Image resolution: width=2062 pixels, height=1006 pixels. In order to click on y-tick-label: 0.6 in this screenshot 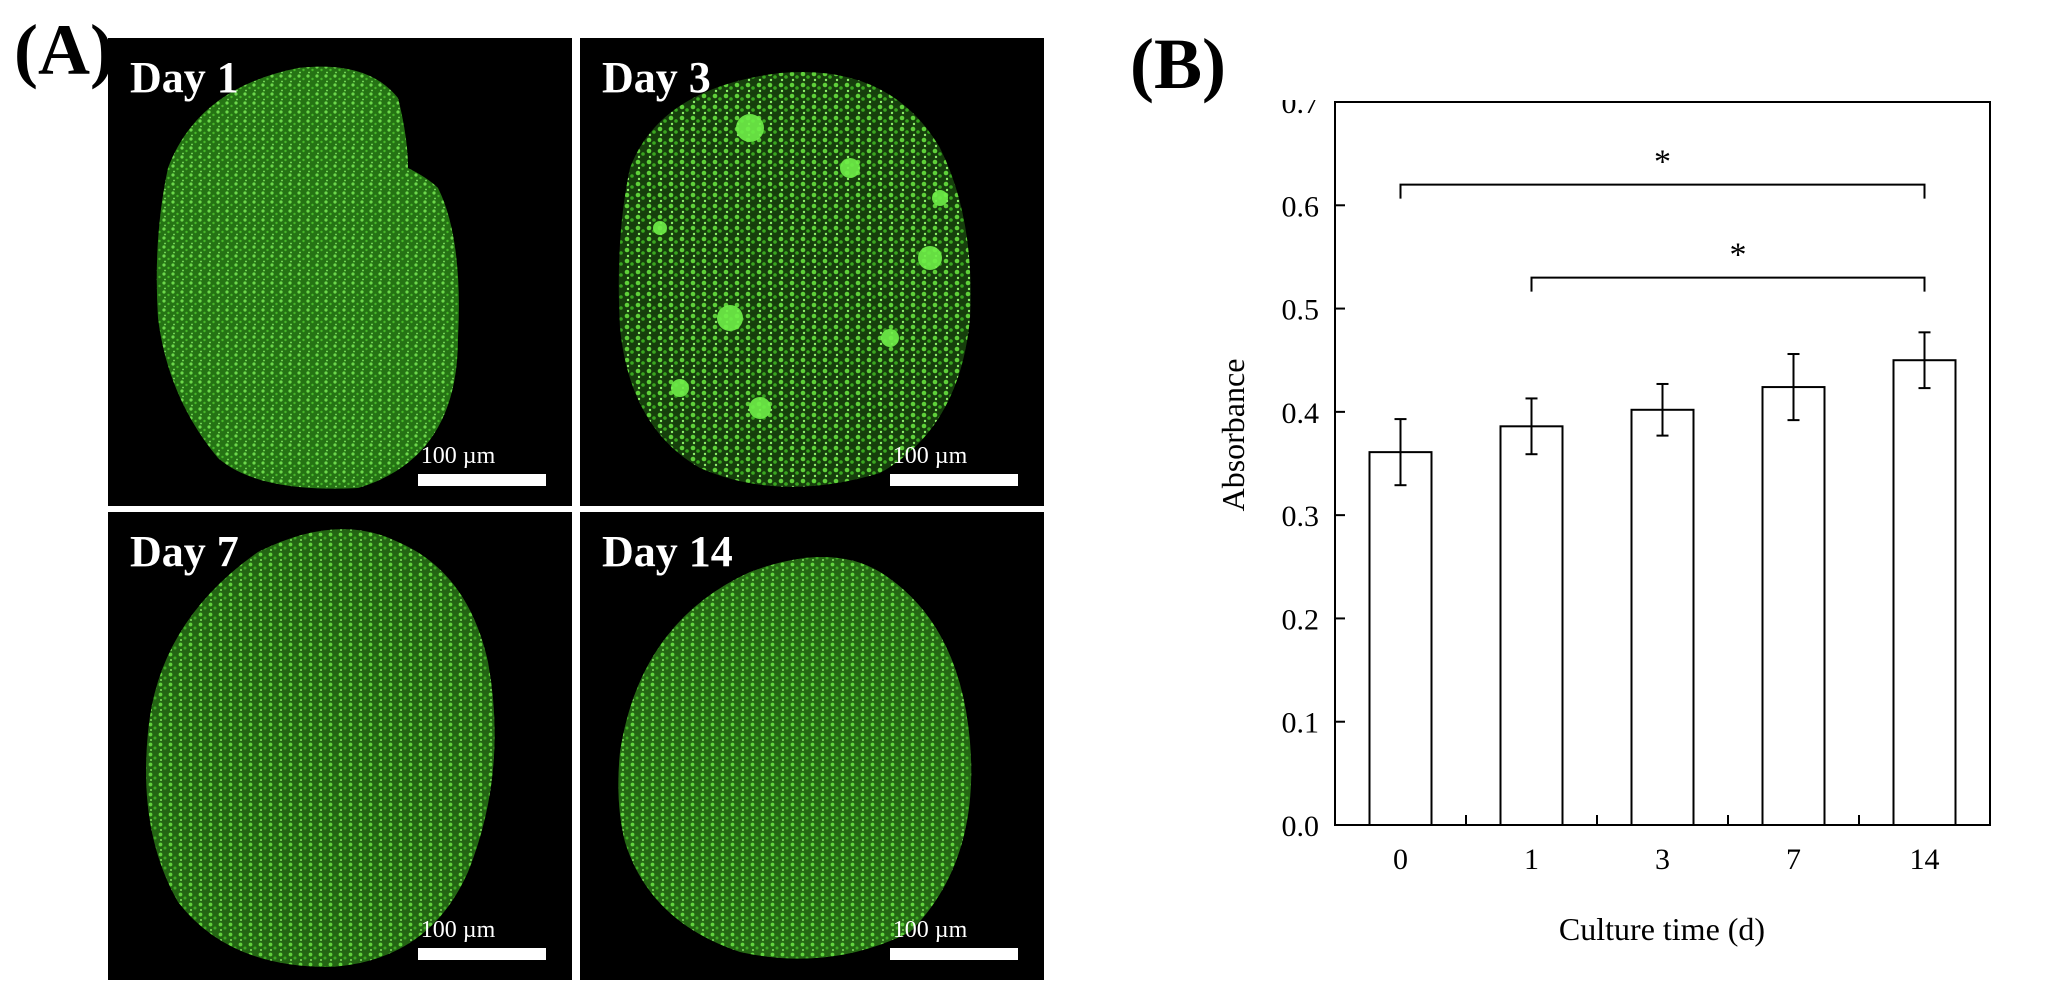, I will do `click(1301, 206)`.